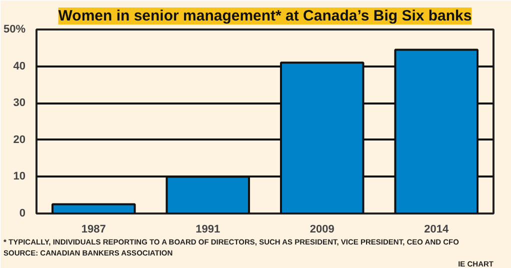 The image size is (511, 268). Describe the element at coordinates (322, 230) in the screenshot. I see `x-tick-label: 2009` at that location.